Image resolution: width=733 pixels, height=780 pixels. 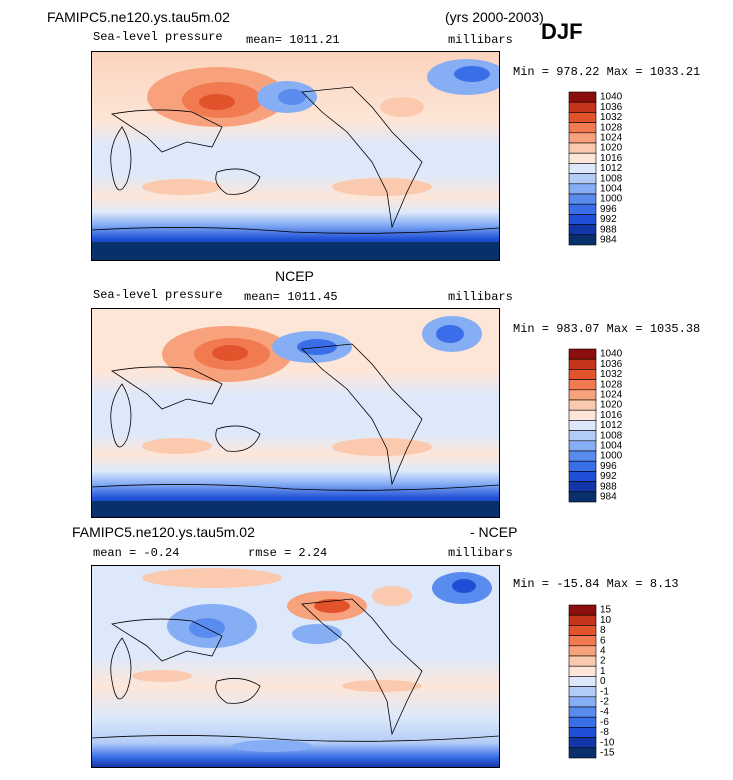 I want to click on colorbar-tick-label: -1, so click(x=604, y=691).